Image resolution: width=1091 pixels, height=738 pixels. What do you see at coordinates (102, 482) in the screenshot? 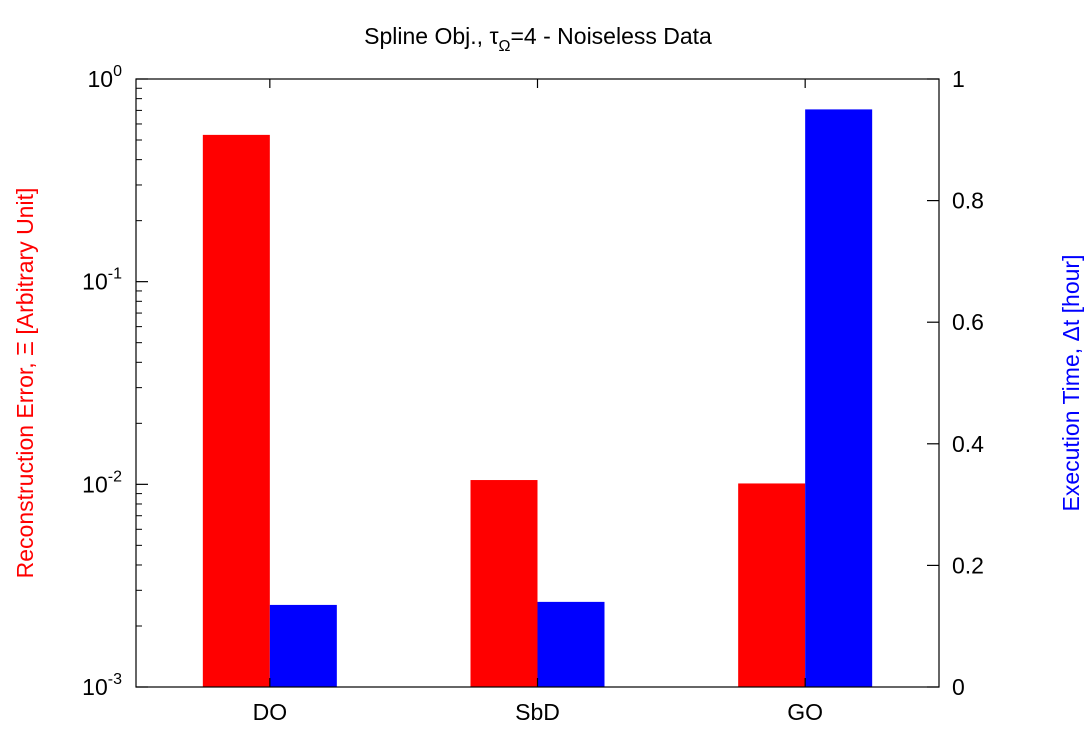
I see `y-left-tick-label: 10⁻²` at bounding box center [102, 482].